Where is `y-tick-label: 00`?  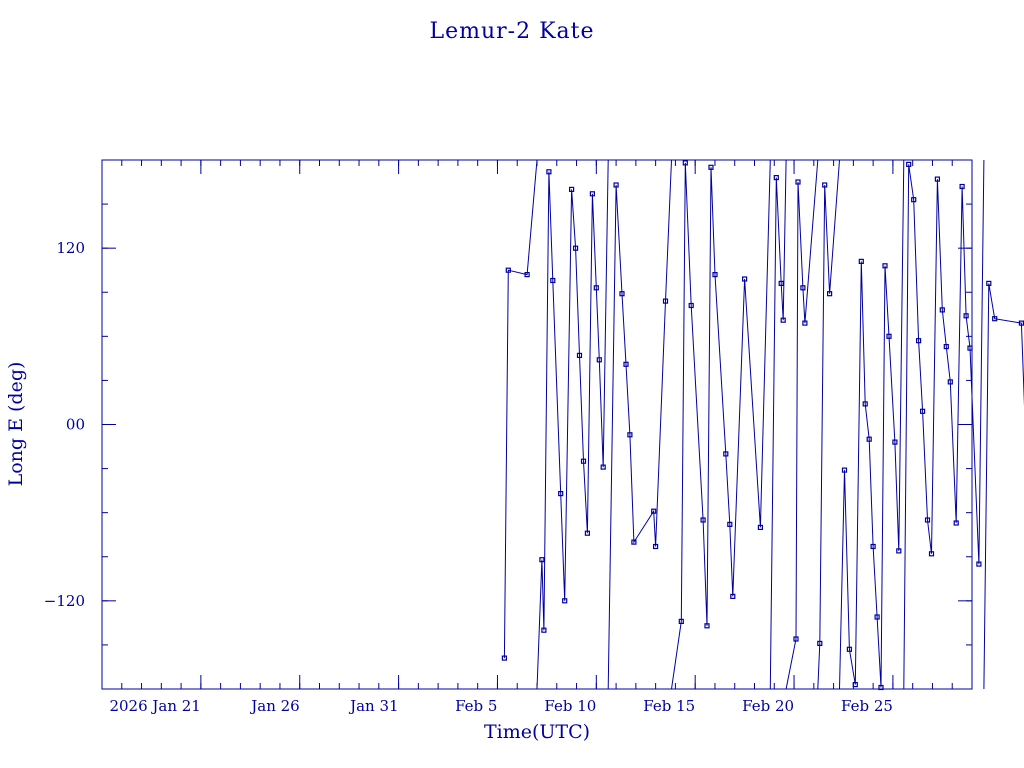
y-tick-label: 00 is located at coordinates (75, 425).